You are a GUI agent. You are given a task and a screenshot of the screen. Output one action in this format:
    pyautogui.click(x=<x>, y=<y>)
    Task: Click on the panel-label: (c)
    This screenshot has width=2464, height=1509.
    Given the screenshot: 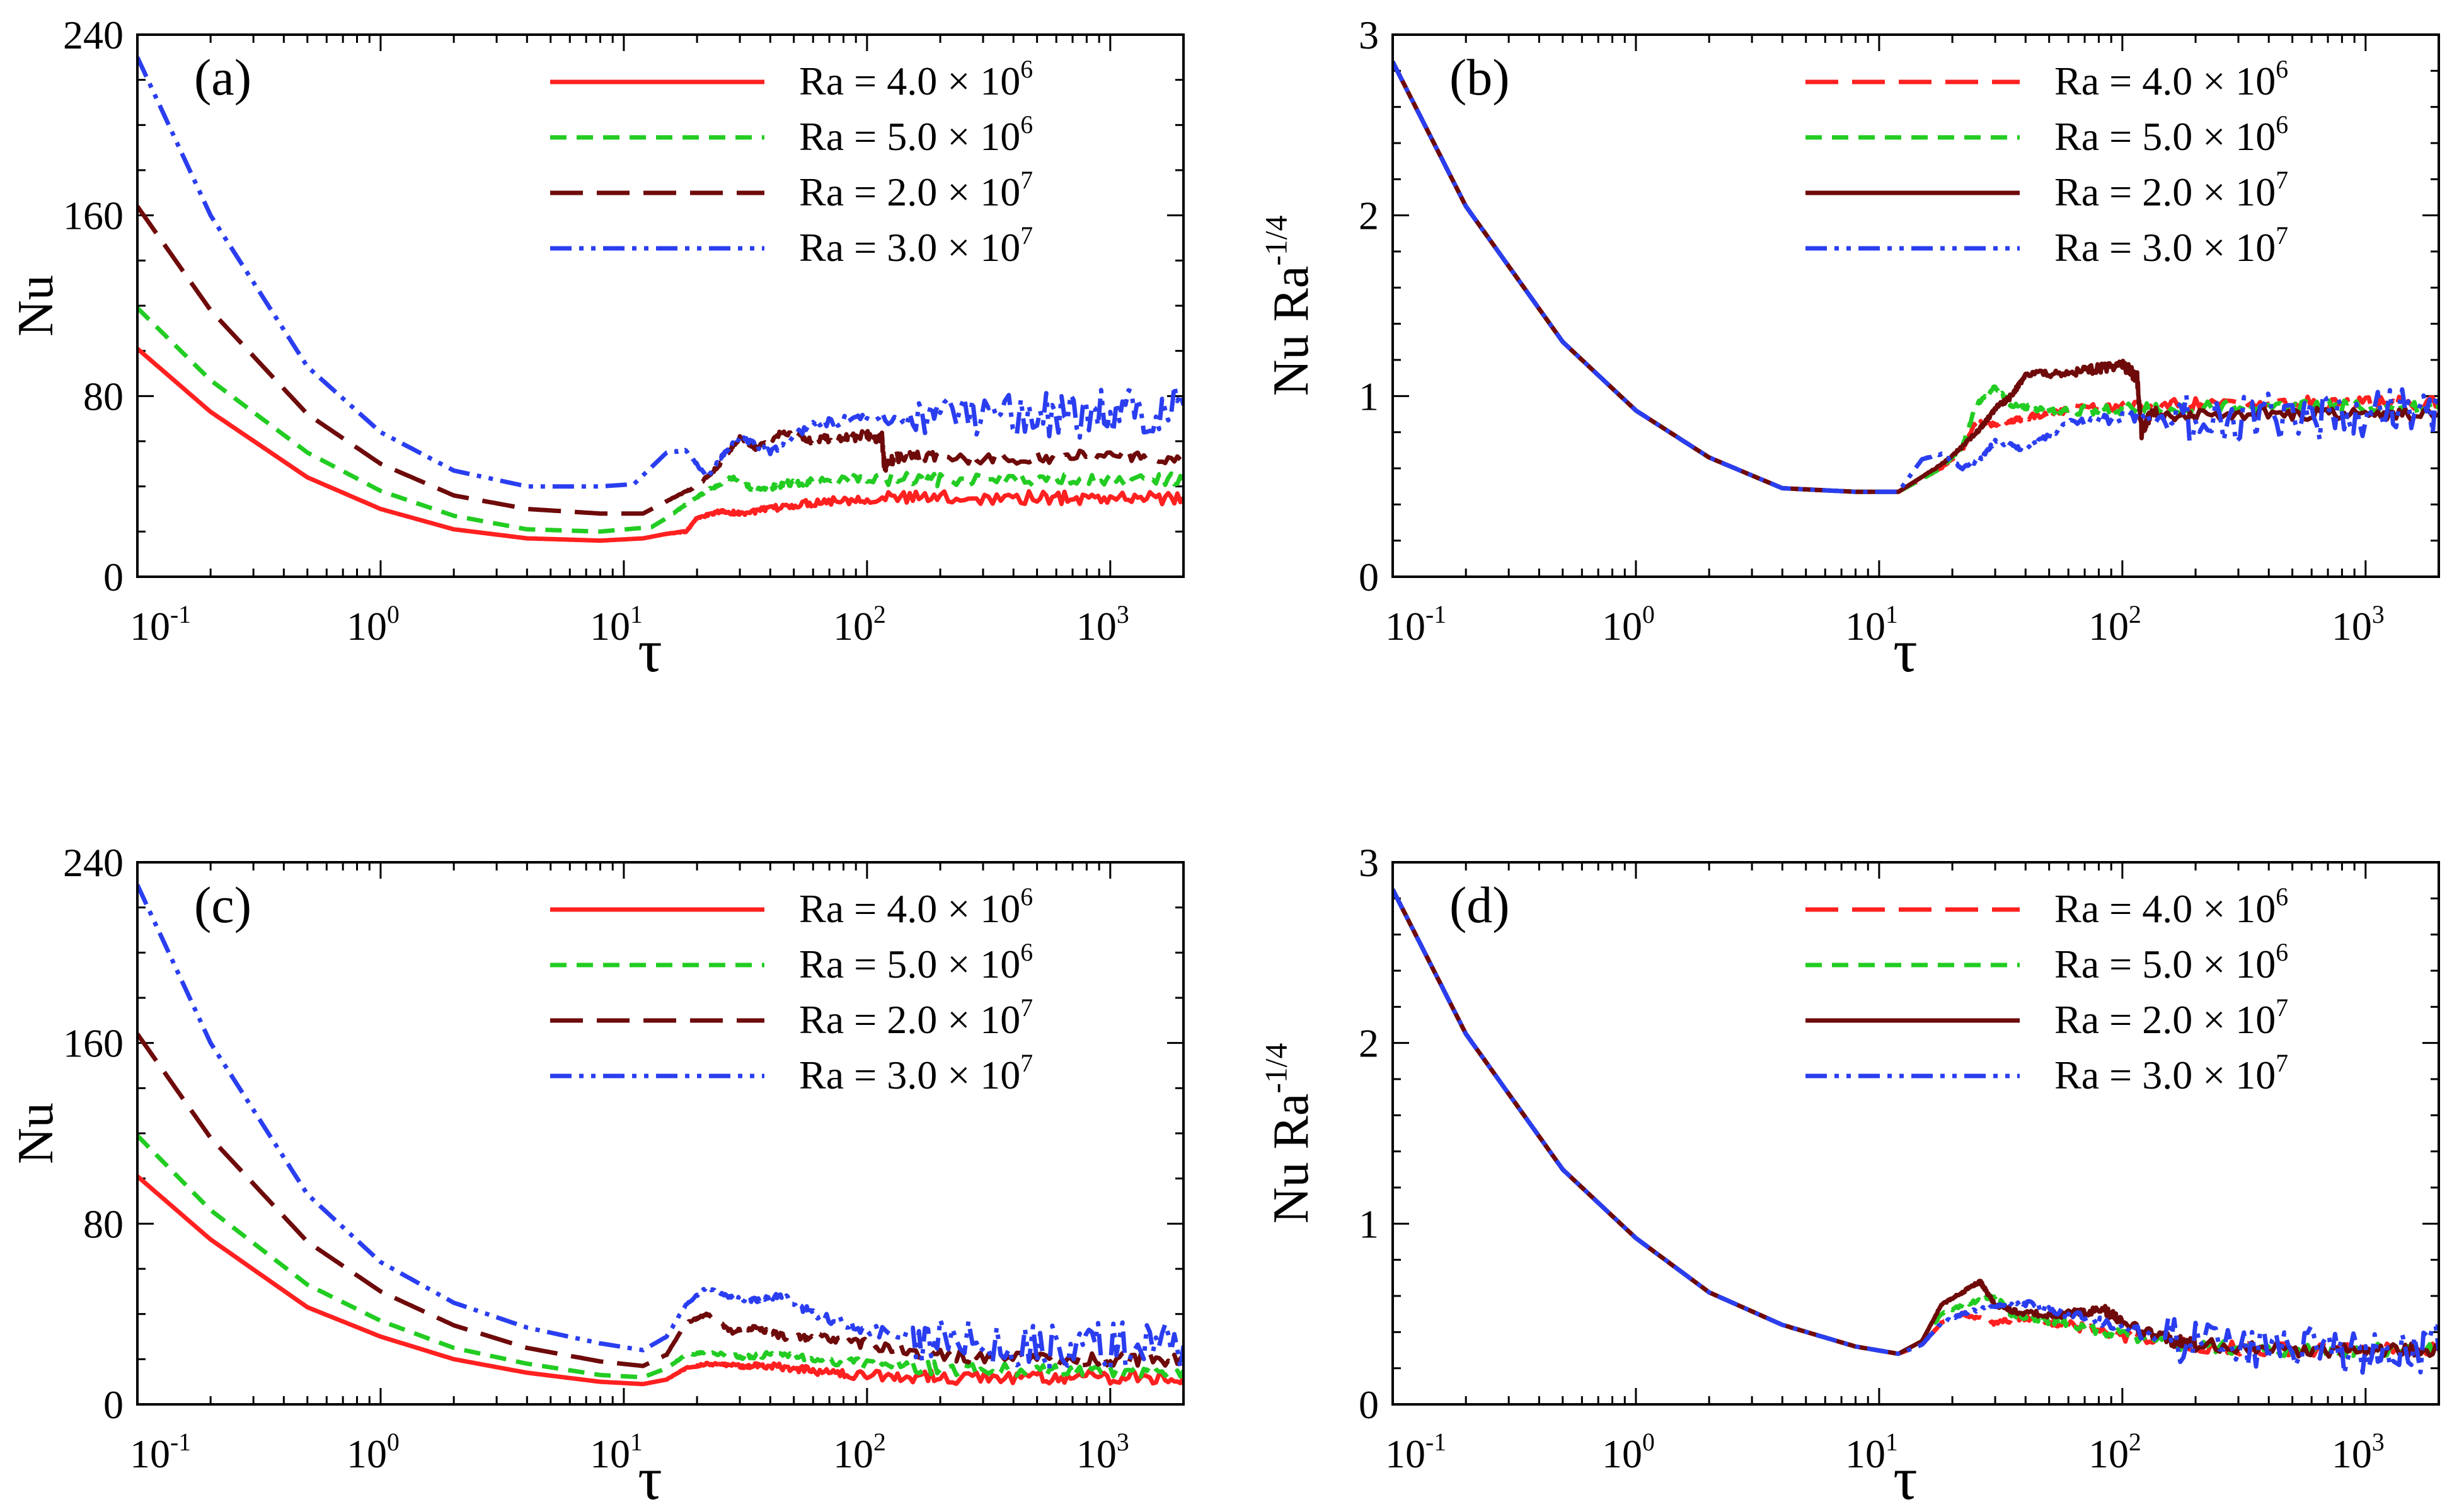 What is the action you would take?
    pyautogui.click(x=222, y=905)
    